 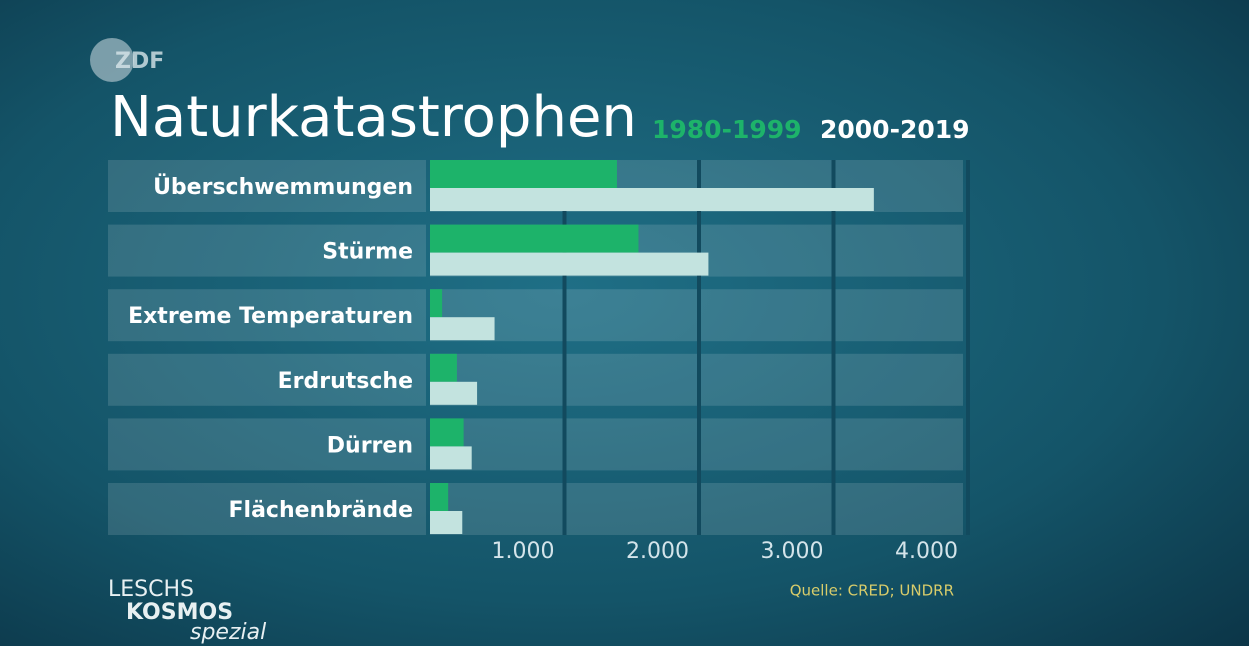 I want to click on source-note: Quelle: CRED; UNDRR, so click(x=872, y=591).